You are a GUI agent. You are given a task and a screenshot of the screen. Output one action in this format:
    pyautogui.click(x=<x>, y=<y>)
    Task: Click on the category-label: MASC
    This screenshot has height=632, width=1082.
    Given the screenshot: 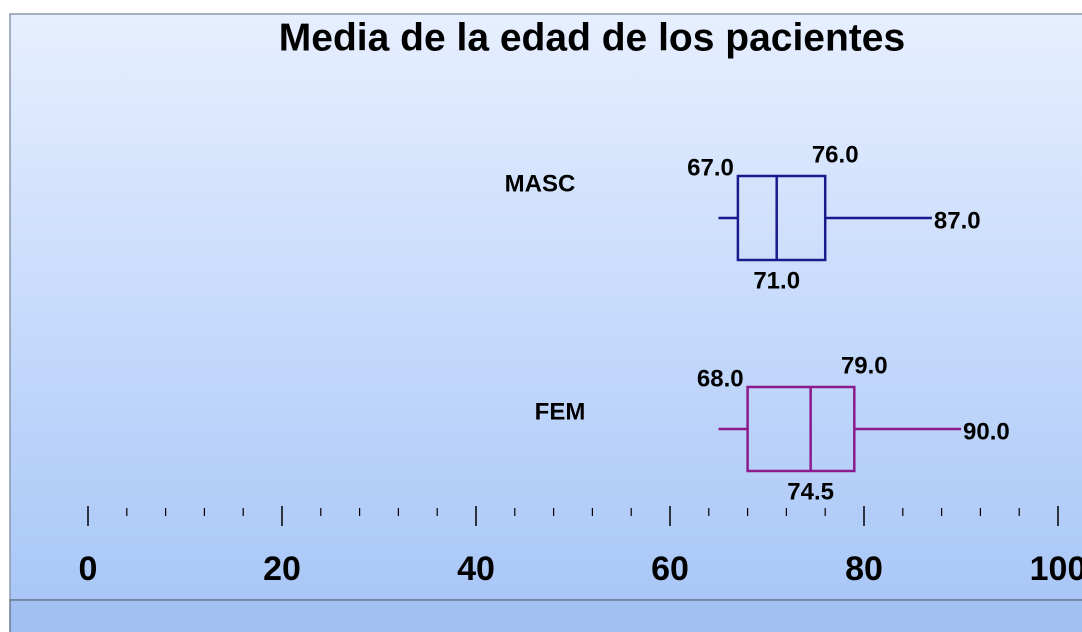 What is the action you would take?
    pyautogui.click(x=540, y=183)
    